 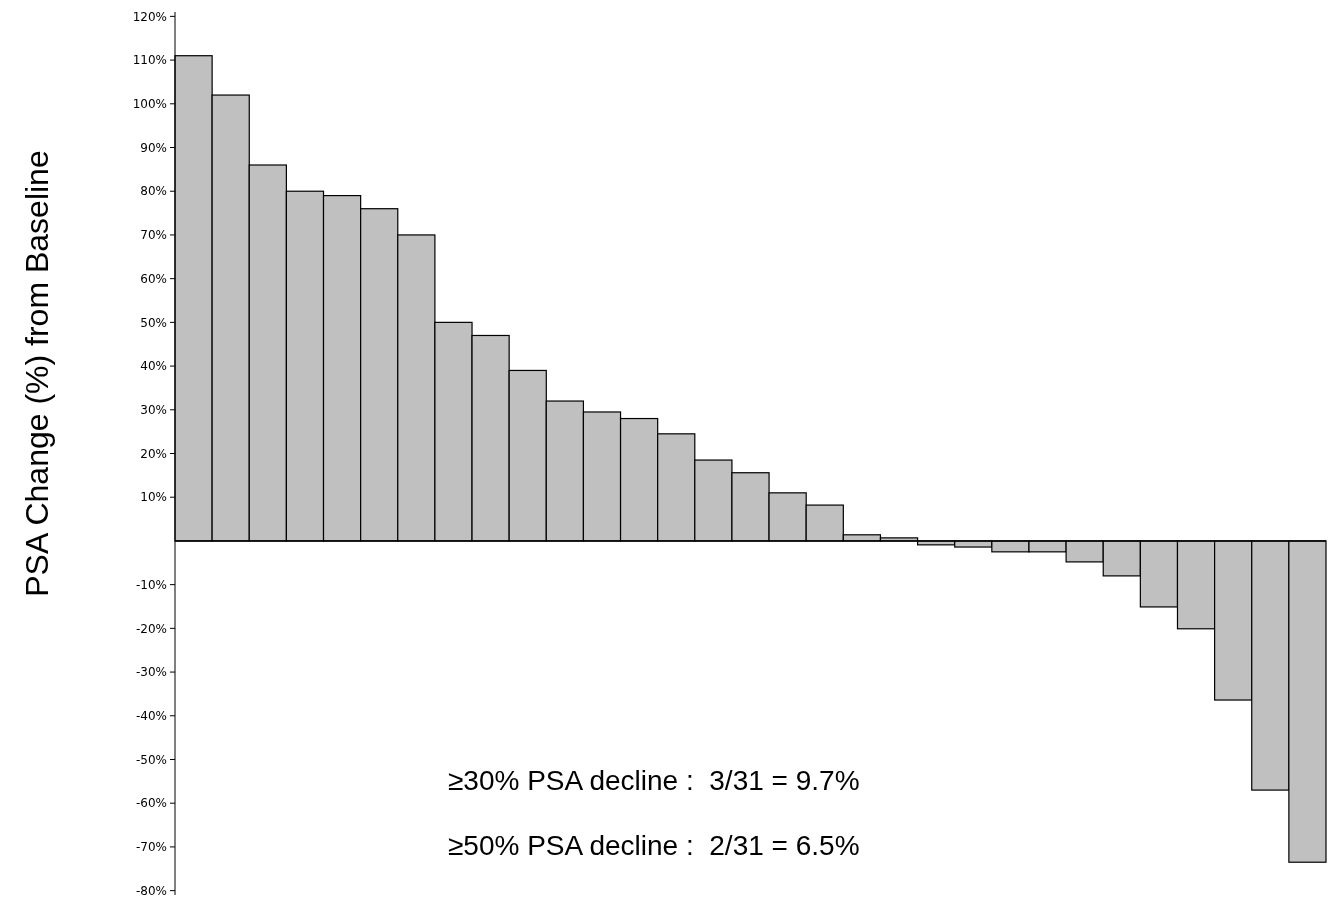 What do you see at coordinates (153, 191) in the screenshot?
I see `y-tick-label: 80%` at bounding box center [153, 191].